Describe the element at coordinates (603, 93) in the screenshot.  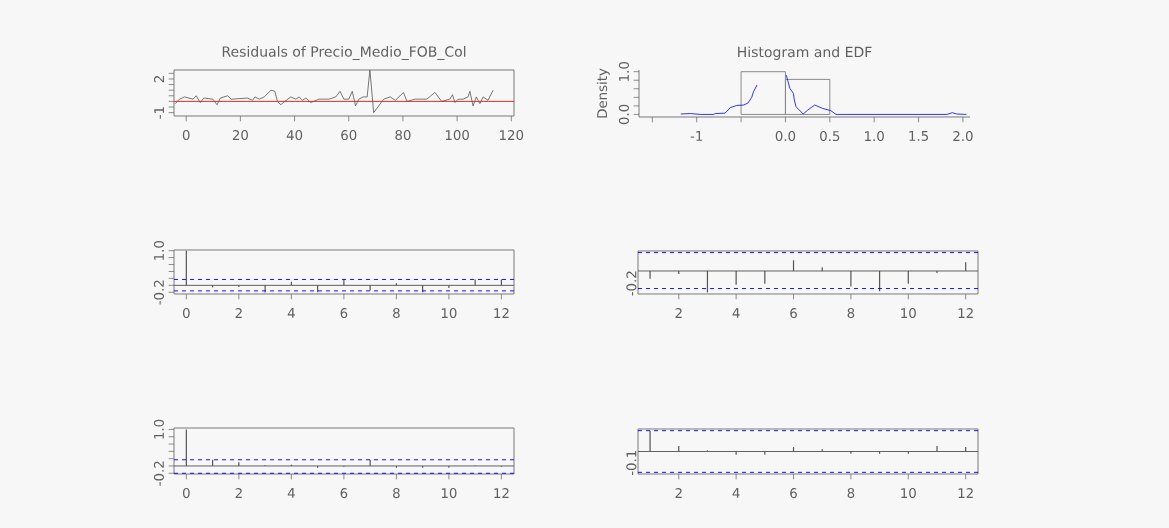
I see `y-axis-title: Density` at that location.